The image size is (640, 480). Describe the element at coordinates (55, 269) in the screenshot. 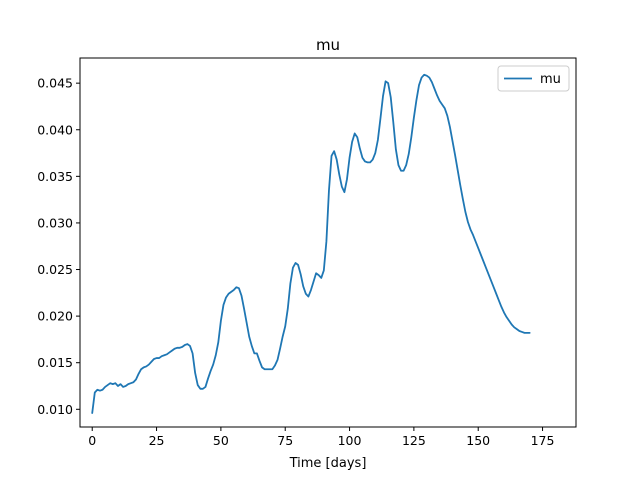

I see `y-tick-label: 0.025` at that location.